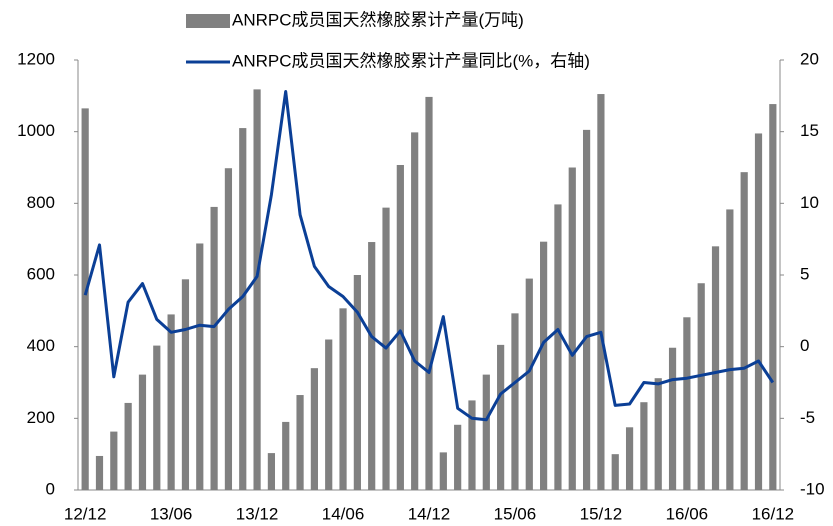  Describe the element at coordinates (515, 513) in the screenshot. I see `x-tick-label: 15/06` at that location.